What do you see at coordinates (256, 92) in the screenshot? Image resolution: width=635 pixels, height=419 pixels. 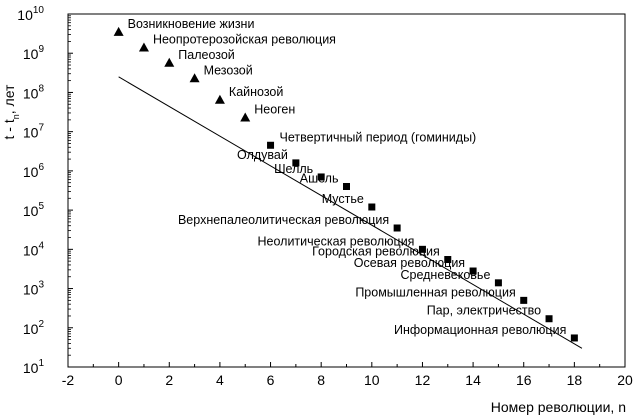 I see `point-label: Кайнозой` at bounding box center [256, 92].